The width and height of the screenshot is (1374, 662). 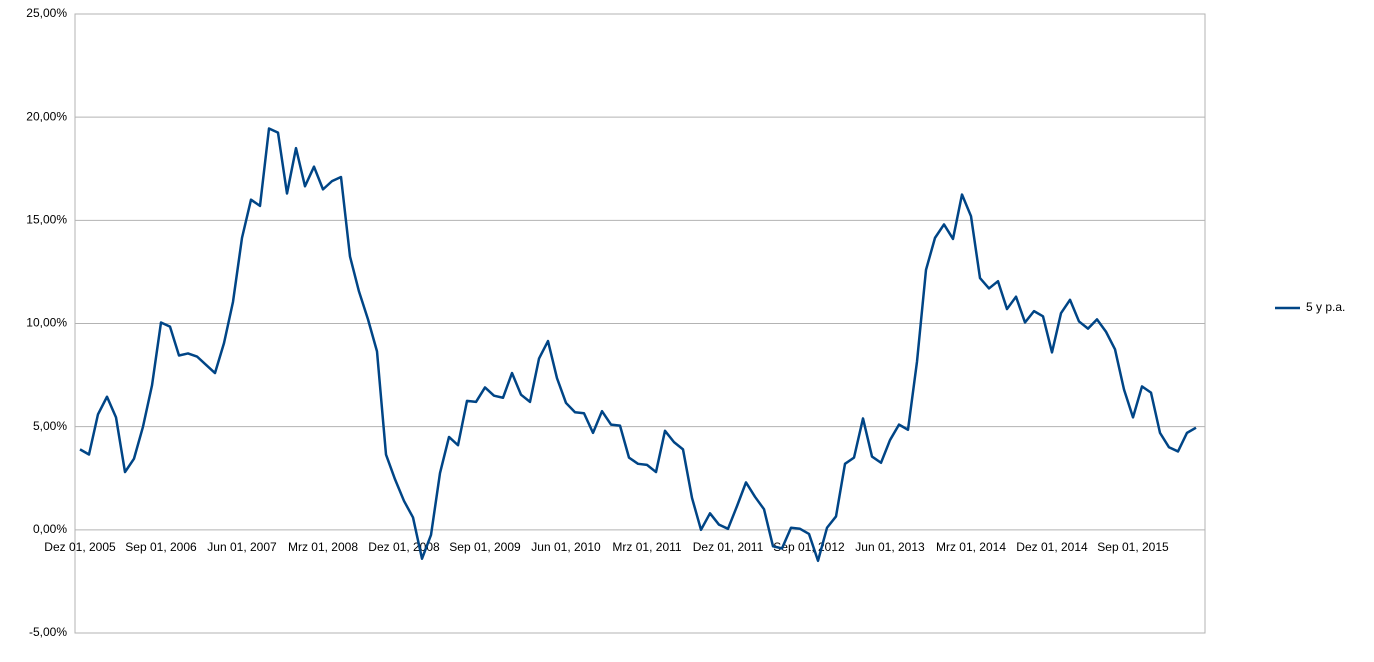 What do you see at coordinates (323, 547) in the screenshot?
I see `x-tick-label: Mrz 01, 2008` at bounding box center [323, 547].